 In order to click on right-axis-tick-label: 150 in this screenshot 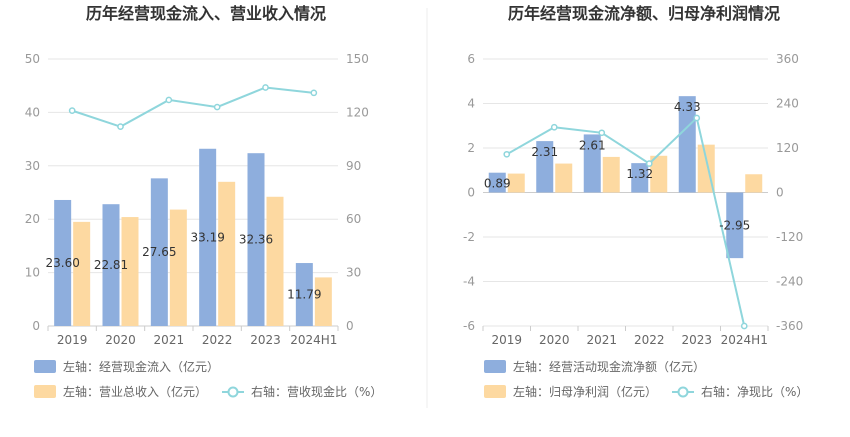, I will do `click(357, 59)`.